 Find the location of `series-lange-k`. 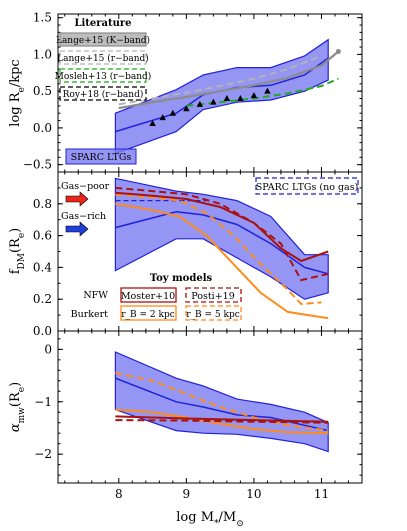

series-lange-k is located at coordinates (229, 80).